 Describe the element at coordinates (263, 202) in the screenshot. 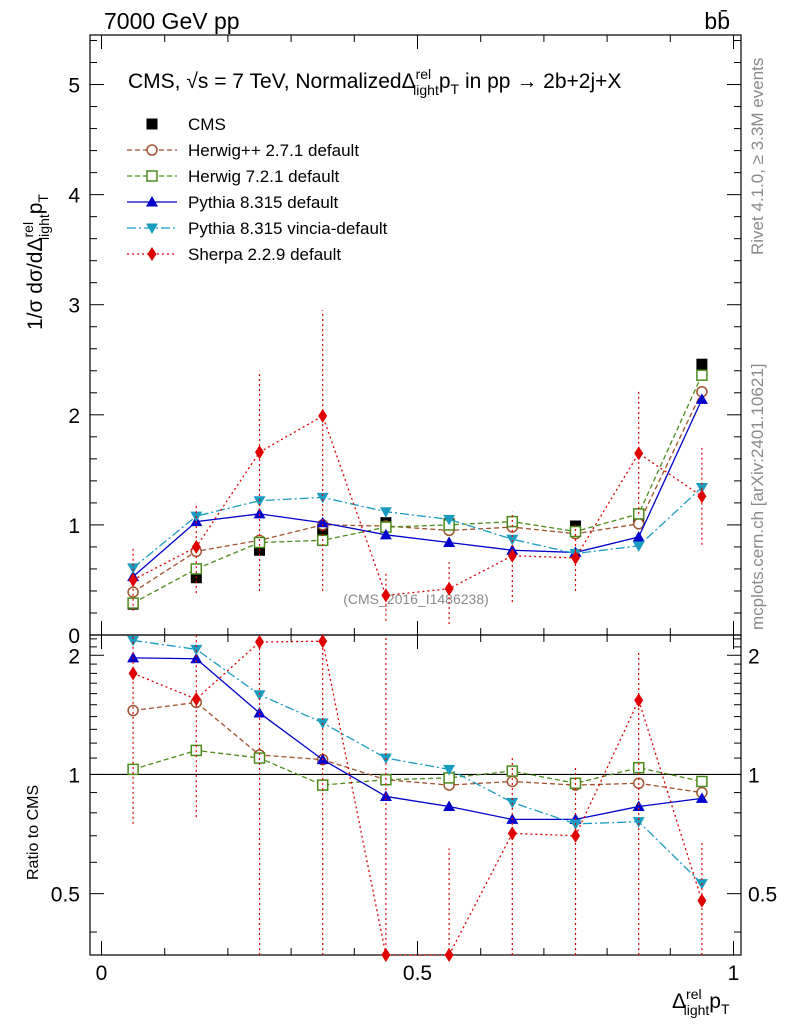

I see `legend-label: Pythia 8.315 default` at that location.